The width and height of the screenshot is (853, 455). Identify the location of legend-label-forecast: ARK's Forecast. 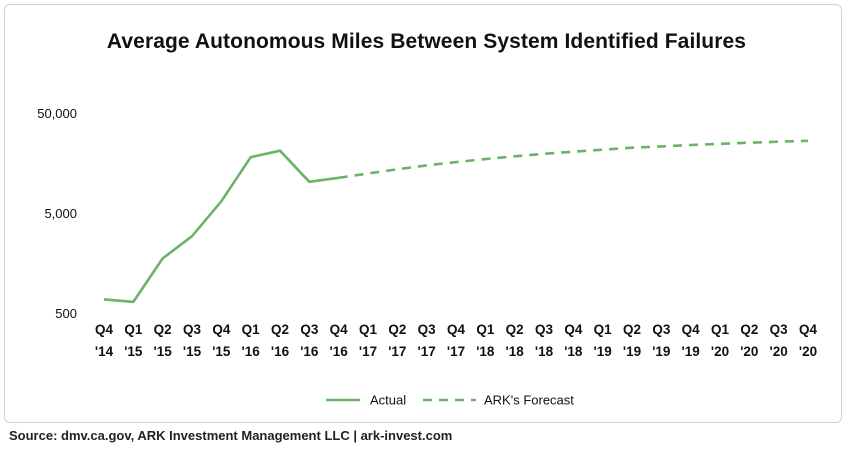
(529, 400).